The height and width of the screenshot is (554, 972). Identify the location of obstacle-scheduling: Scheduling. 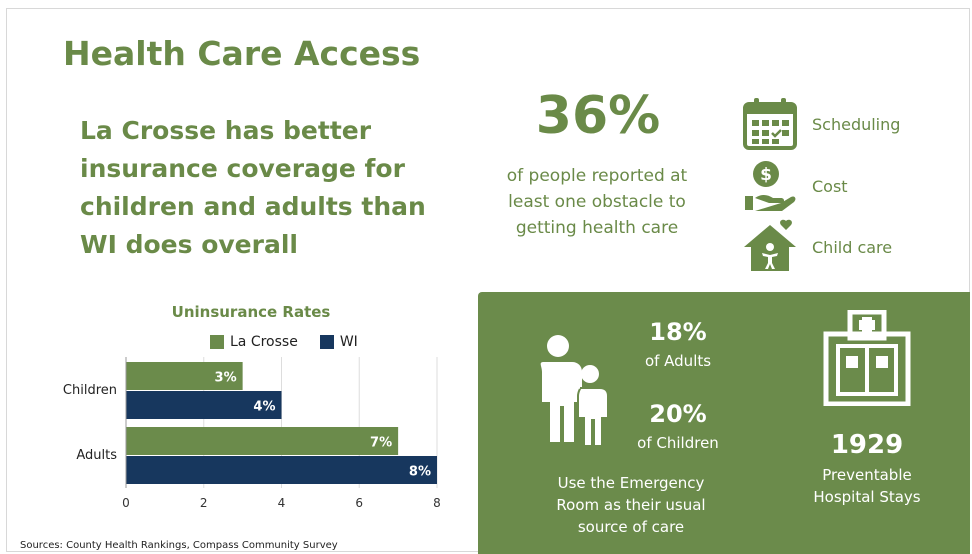
(821, 124).